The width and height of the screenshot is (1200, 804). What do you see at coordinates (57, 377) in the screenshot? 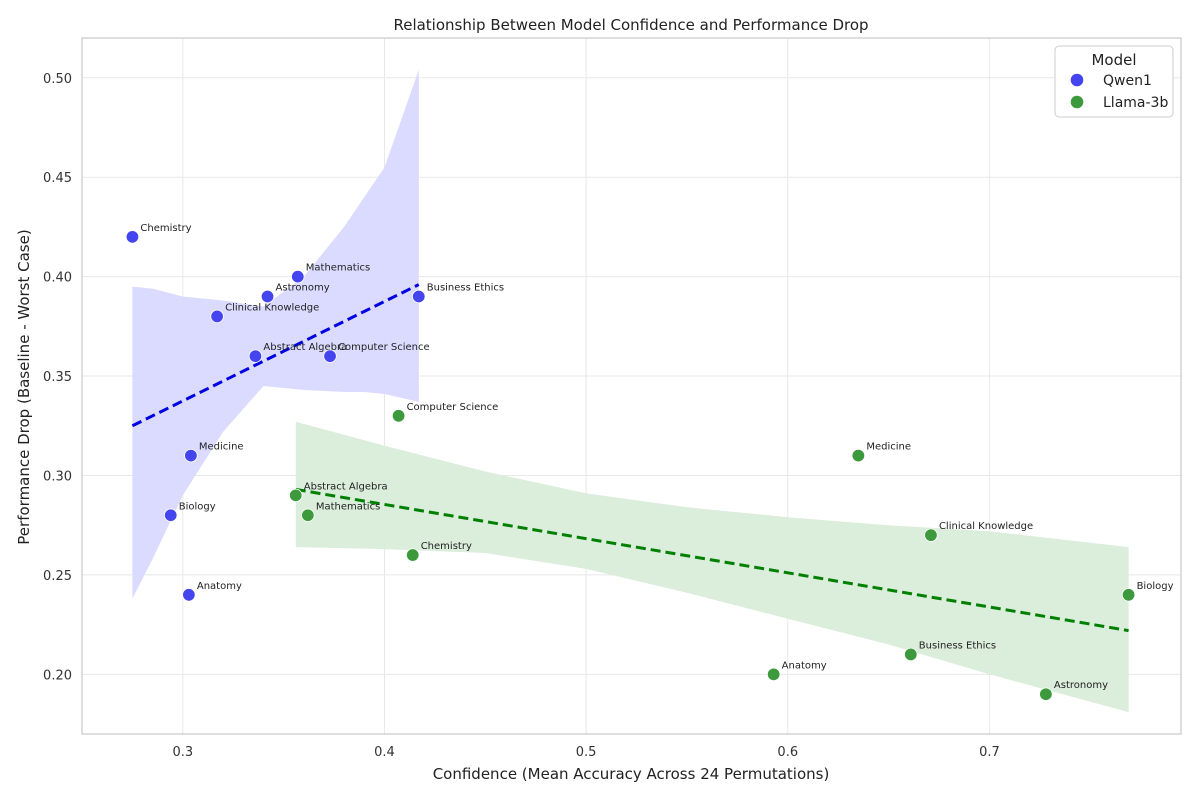
I see `y-tick-label: 0.35` at bounding box center [57, 377].